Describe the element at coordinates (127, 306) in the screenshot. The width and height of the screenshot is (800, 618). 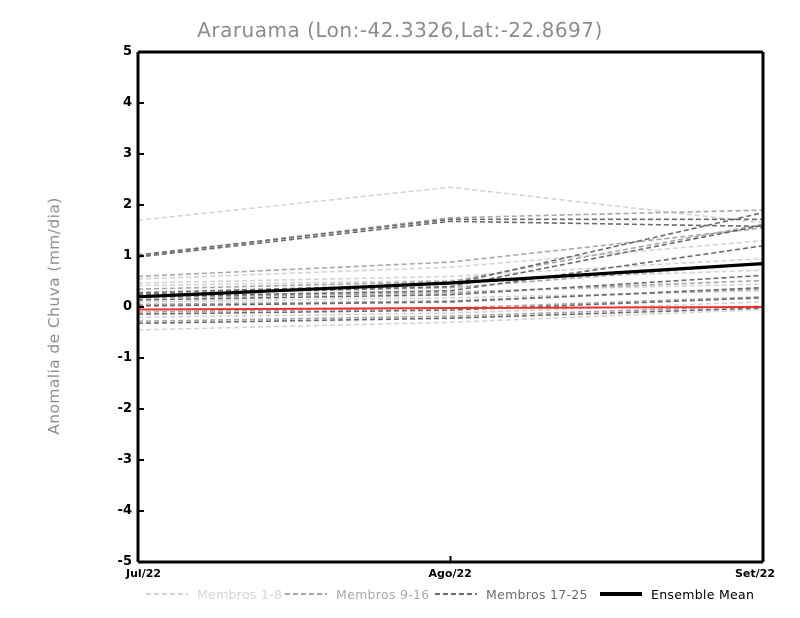
I see `y-tick-label: 0` at that location.